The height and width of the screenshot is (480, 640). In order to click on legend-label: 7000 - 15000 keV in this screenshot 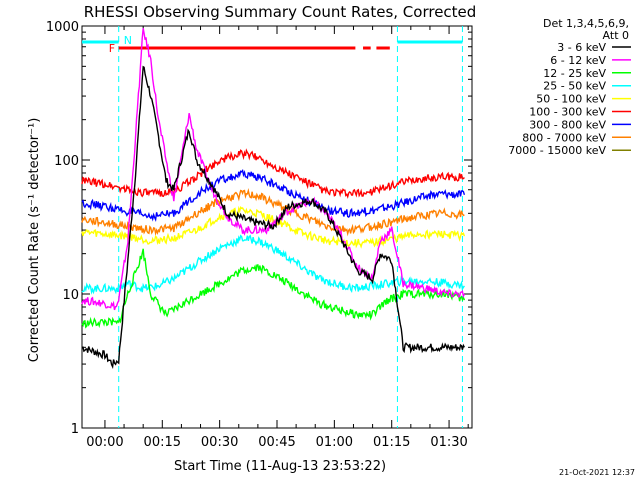, I will do `click(557, 150)`.